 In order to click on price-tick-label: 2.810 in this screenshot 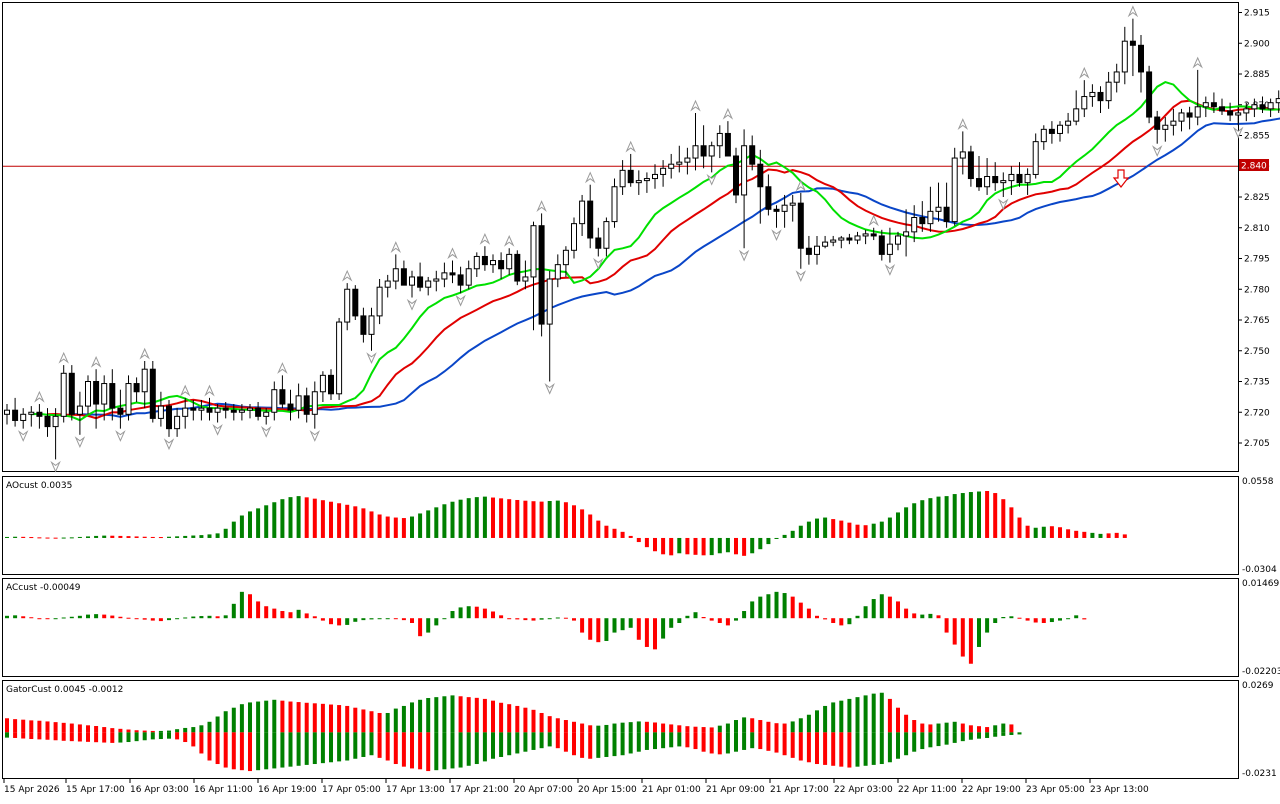, I will do `click(1257, 229)`.